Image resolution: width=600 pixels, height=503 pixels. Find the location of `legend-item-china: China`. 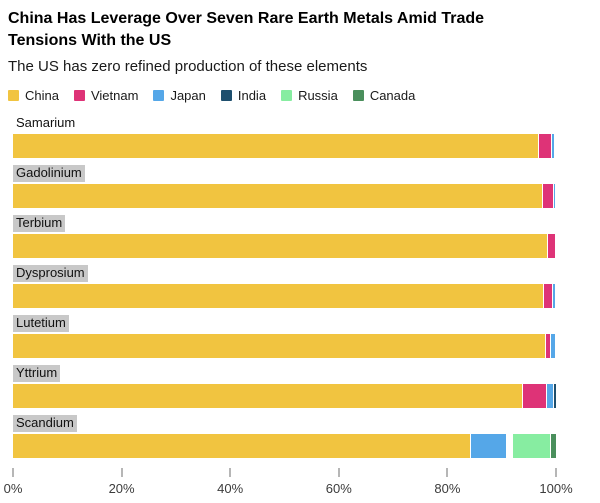

legend-item-china: China is located at coordinates (33, 95).